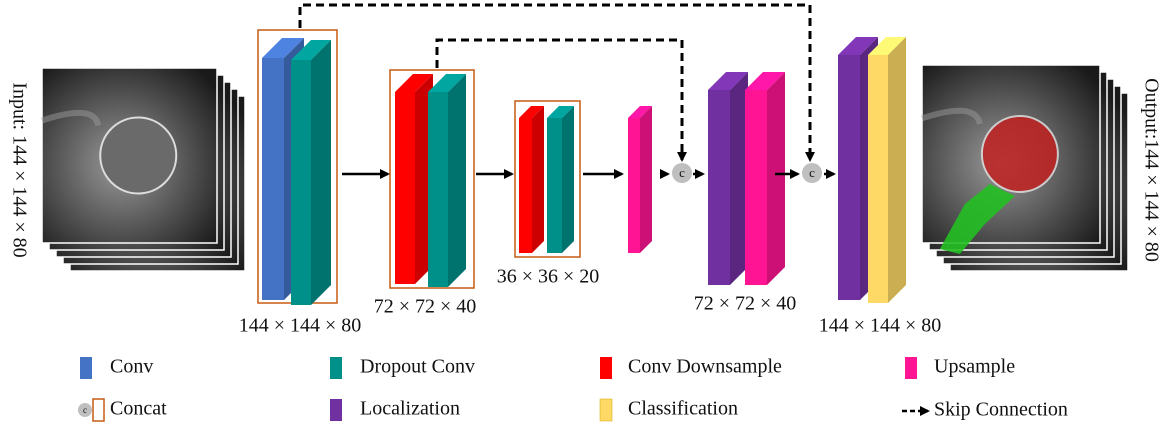 The width and height of the screenshot is (1166, 435). What do you see at coordinates (705, 367) in the screenshot?
I see `legend-label: Conv Downsample` at bounding box center [705, 367].